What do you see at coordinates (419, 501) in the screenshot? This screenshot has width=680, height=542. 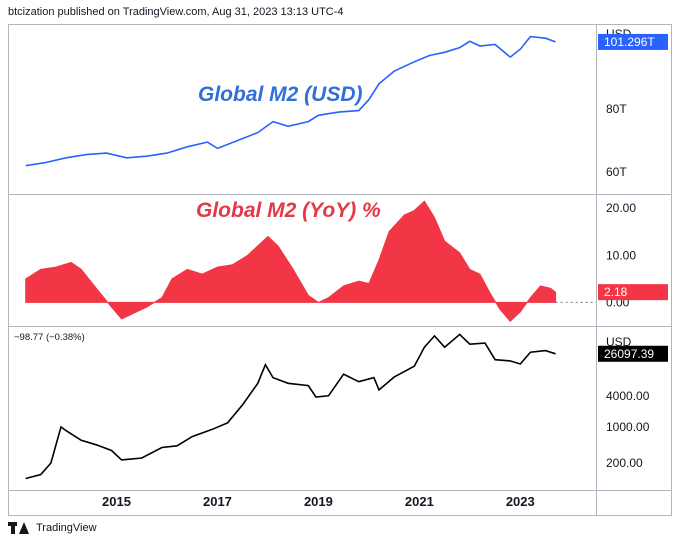 I see `x-tick-label: 2021` at bounding box center [419, 501].